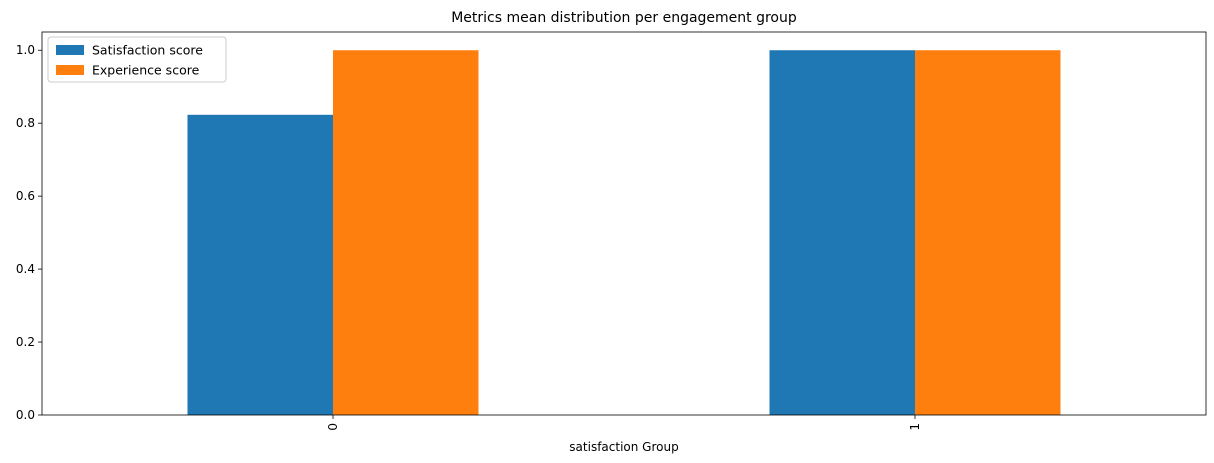 The image size is (1214, 463). What do you see at coordinates (25, 196) in the screenshot?
I see `y-tick-label: 0.6` at bounding box center [25, 196].